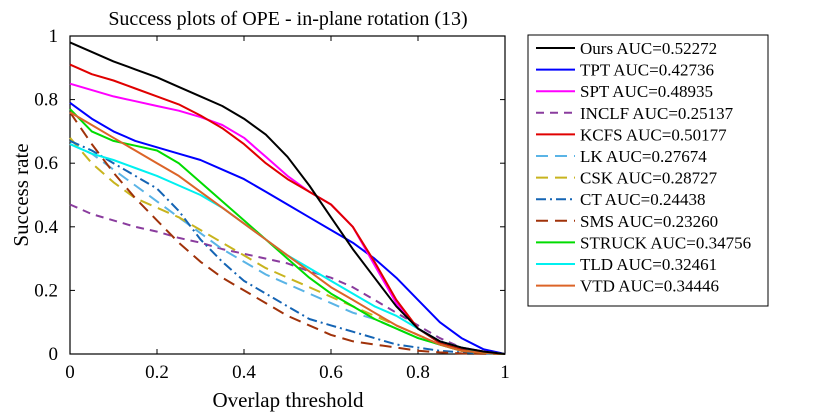 The width and height of the screenshot is (830, 413). What do you see at coordinates (665, 242) in the screenshot?
I see `legend-label: STRUCK AUC=0.34756` at bounding box center [665, 242].